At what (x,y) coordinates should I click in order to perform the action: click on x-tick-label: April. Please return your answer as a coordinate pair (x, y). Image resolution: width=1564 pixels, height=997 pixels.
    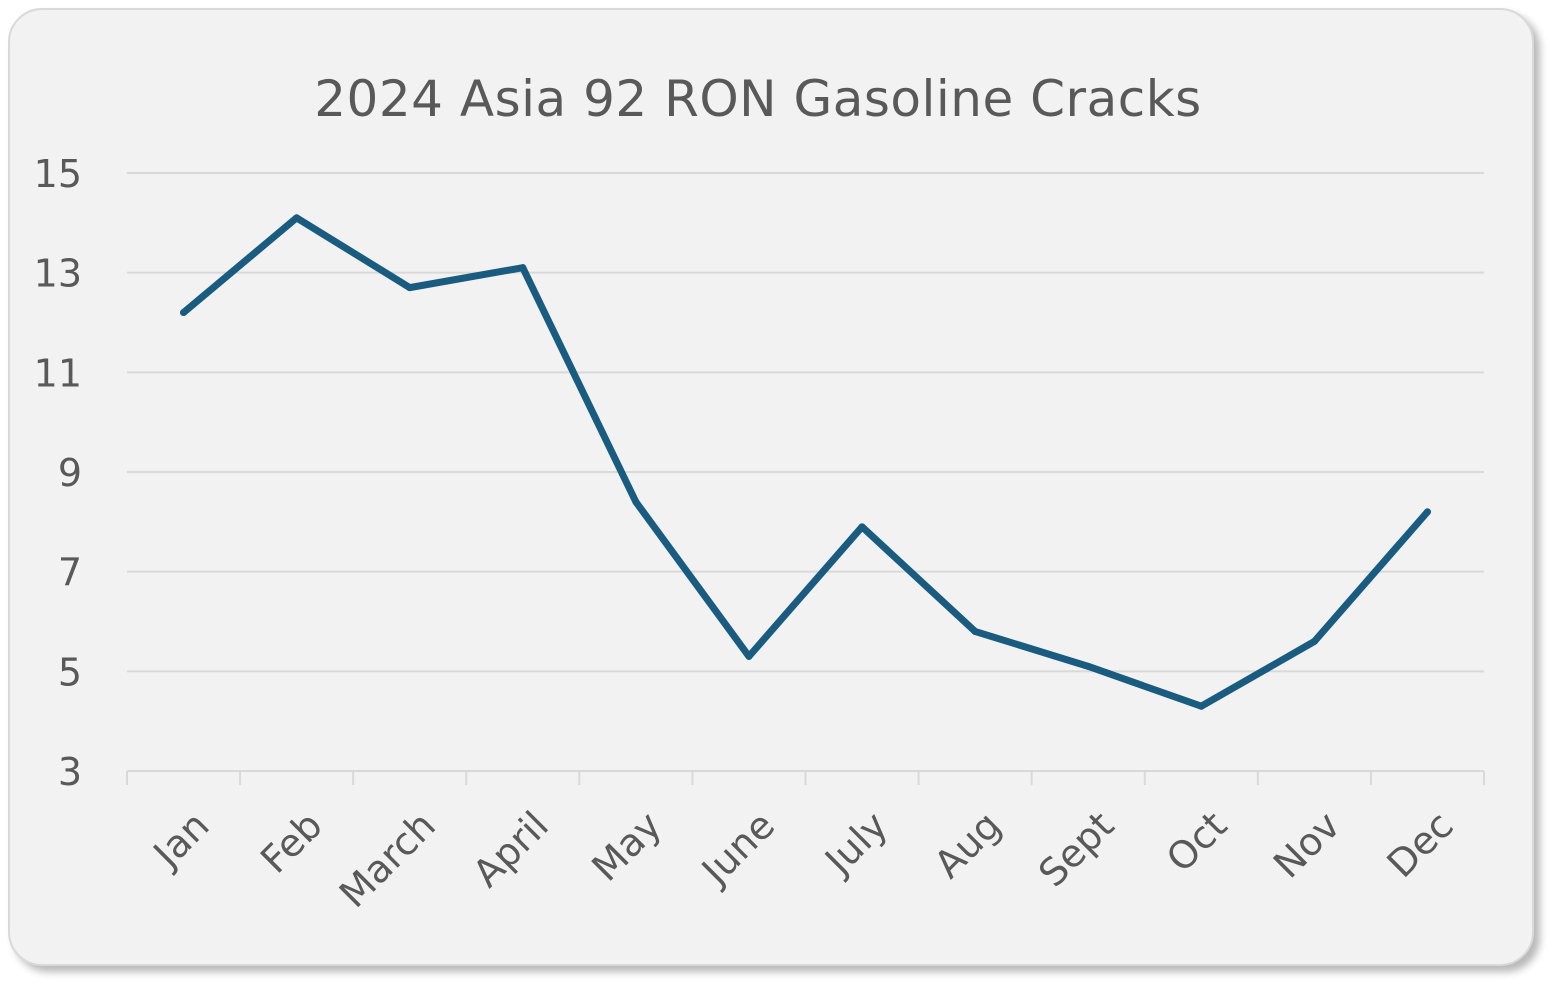
    Looking at the image, I should click on (510, 849).